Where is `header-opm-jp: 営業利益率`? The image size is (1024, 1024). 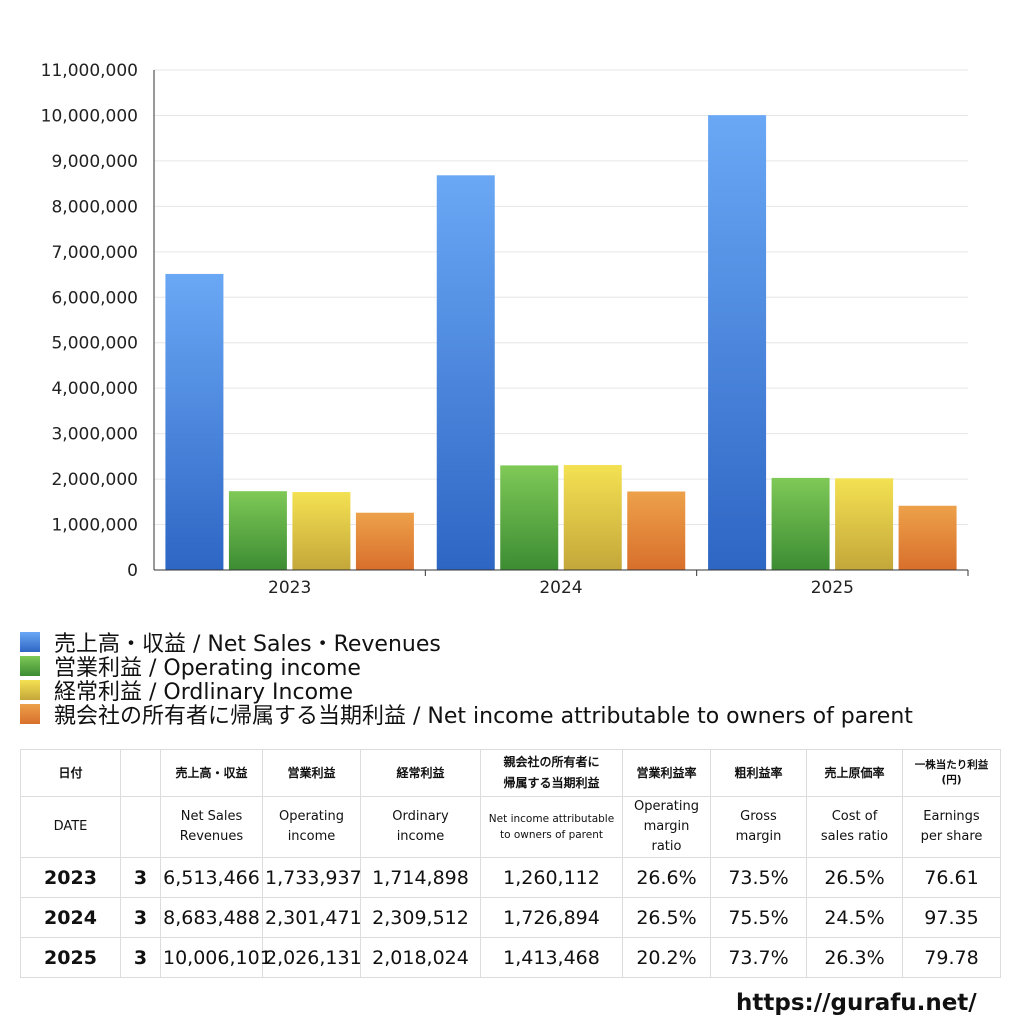
header-opm-jp: 営業利益率 is located at coordinates (666, 773).